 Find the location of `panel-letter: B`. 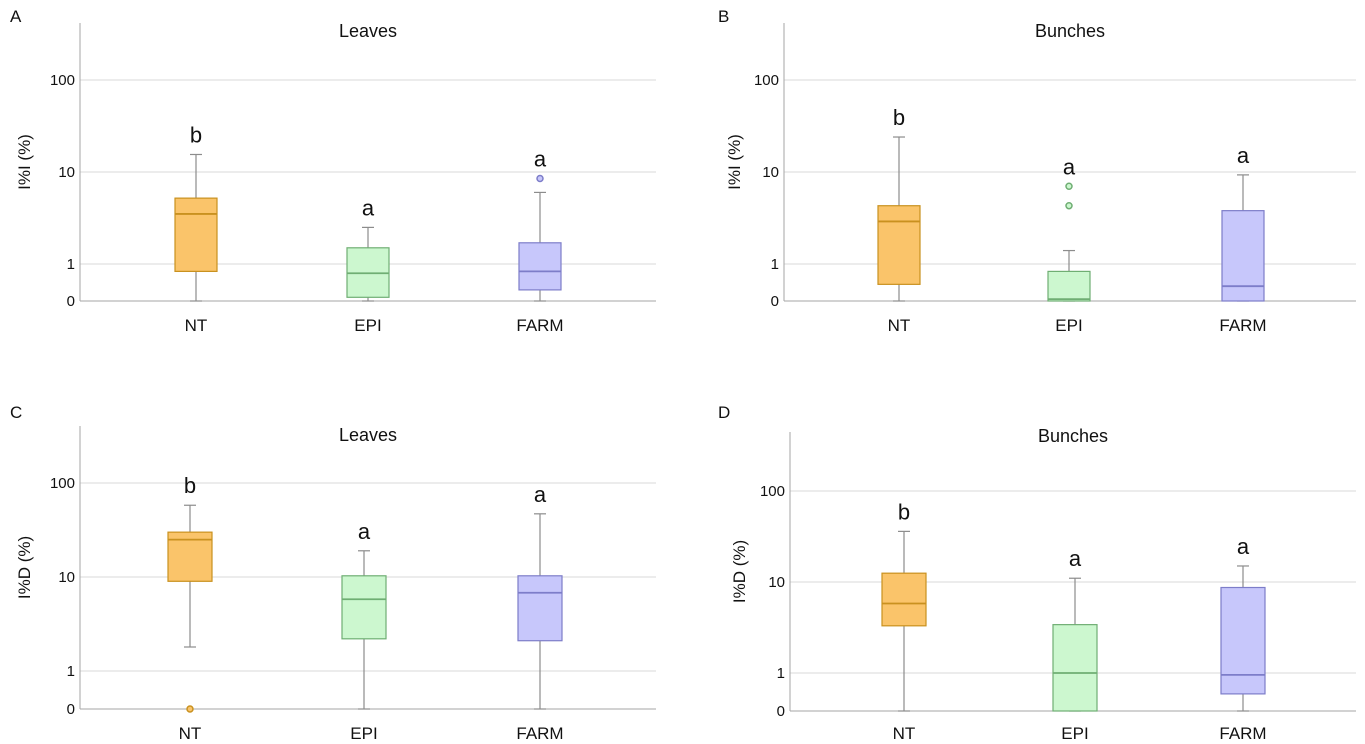

panel-letter: B is located at coordinates (723, 16).